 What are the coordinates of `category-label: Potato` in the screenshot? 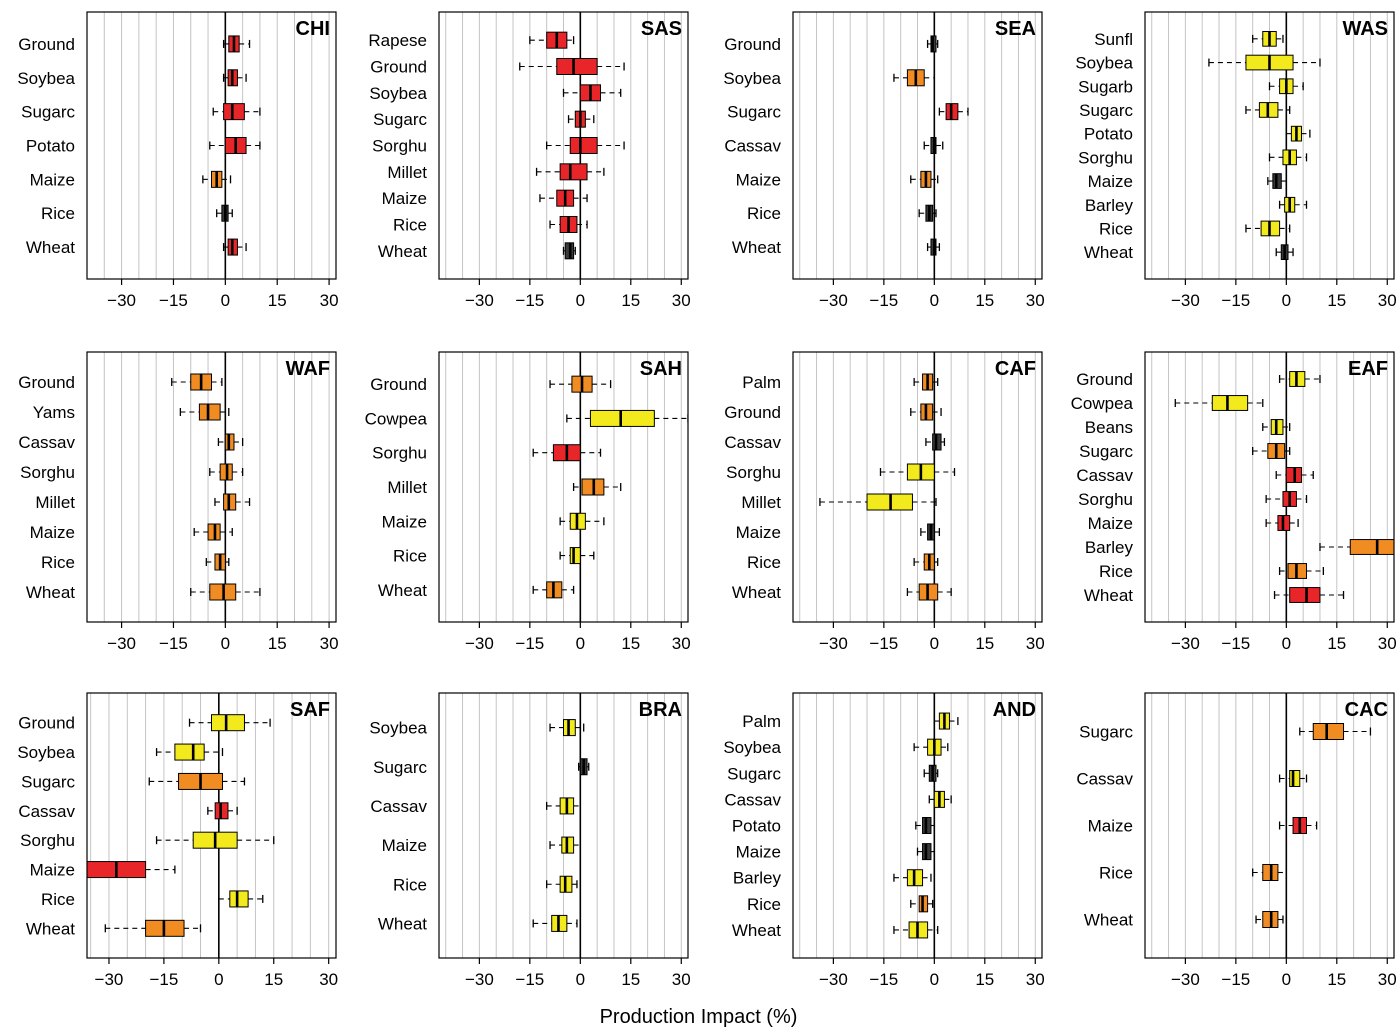 It's located at (1108, 134).